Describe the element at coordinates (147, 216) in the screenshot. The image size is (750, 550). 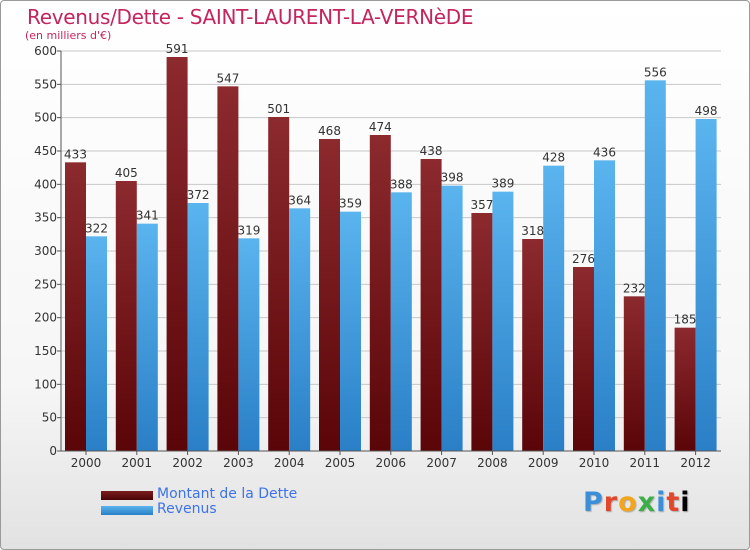
I see `data-label-revenus: 341` at that location.